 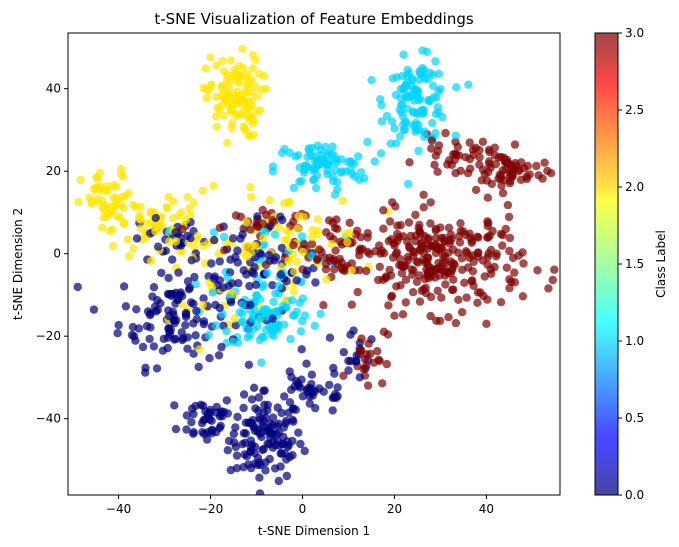 I want to click on x-tick-label: 0, so click(x=303, y=509).